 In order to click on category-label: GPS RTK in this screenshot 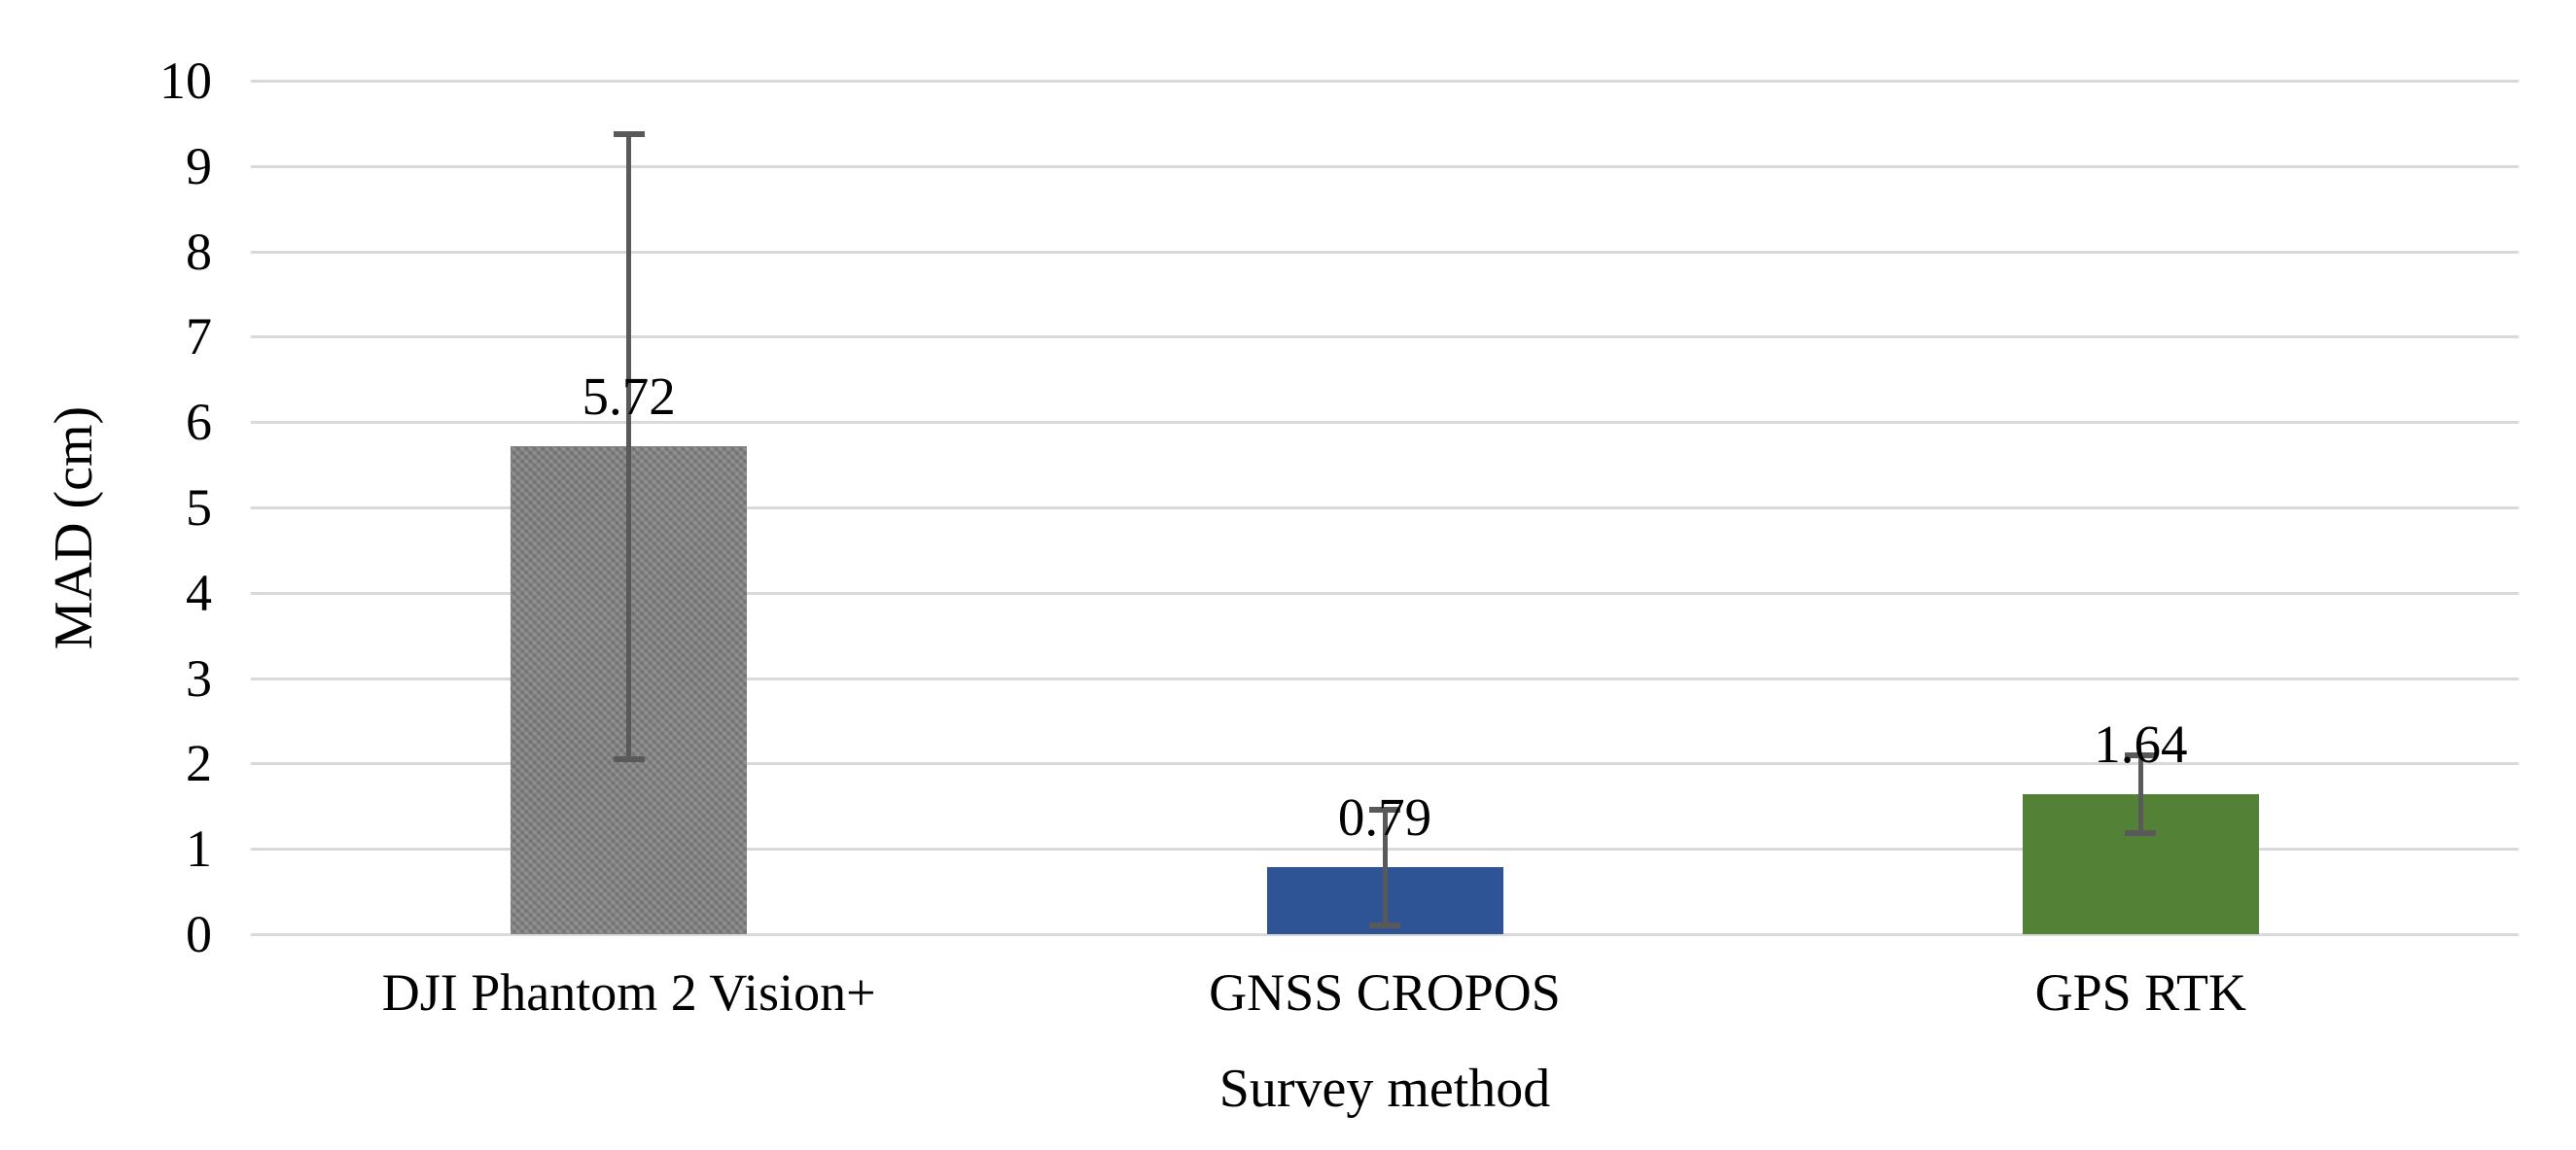, I will do `click(2140, 992)`.